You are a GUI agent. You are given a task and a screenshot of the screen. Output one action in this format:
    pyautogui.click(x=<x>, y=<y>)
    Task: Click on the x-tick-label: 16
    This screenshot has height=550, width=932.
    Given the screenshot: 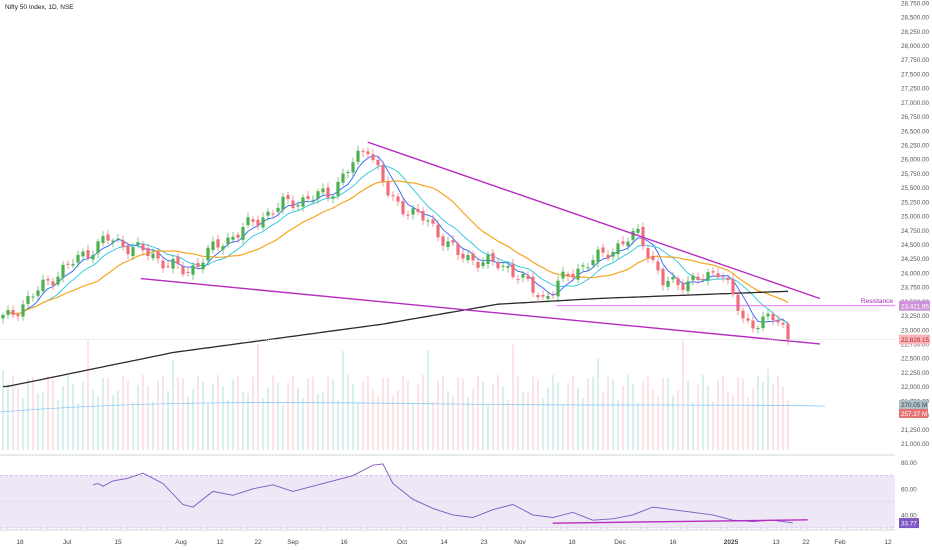 What is the action you would take?
    pyautogui.click(x=673, y=542)
    